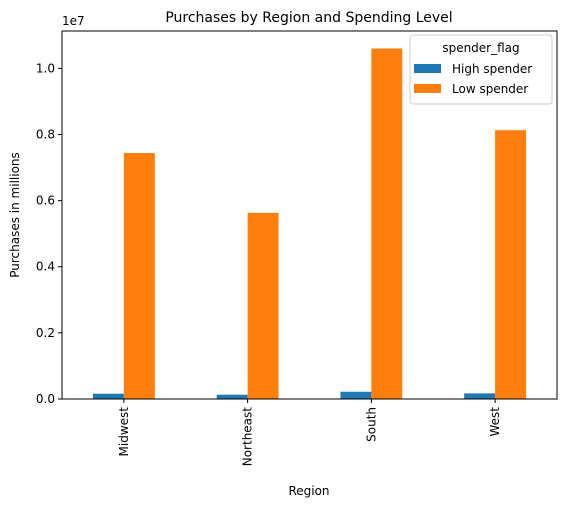  Describe the element at coordinates (45, 333) in the screenshot. I see `y-tick-label: 0.2` at that location.